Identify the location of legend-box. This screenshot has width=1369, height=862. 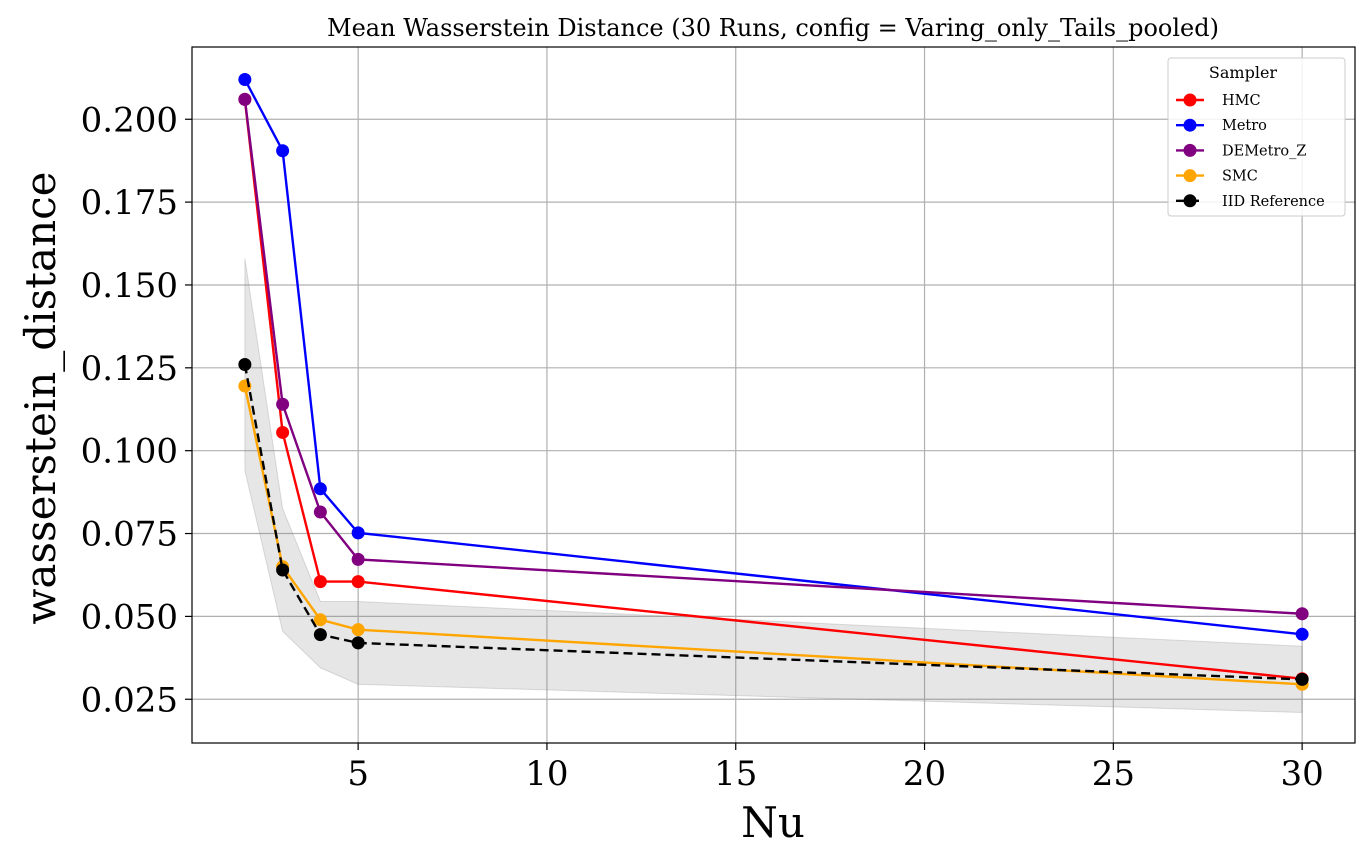
(1256, 137).